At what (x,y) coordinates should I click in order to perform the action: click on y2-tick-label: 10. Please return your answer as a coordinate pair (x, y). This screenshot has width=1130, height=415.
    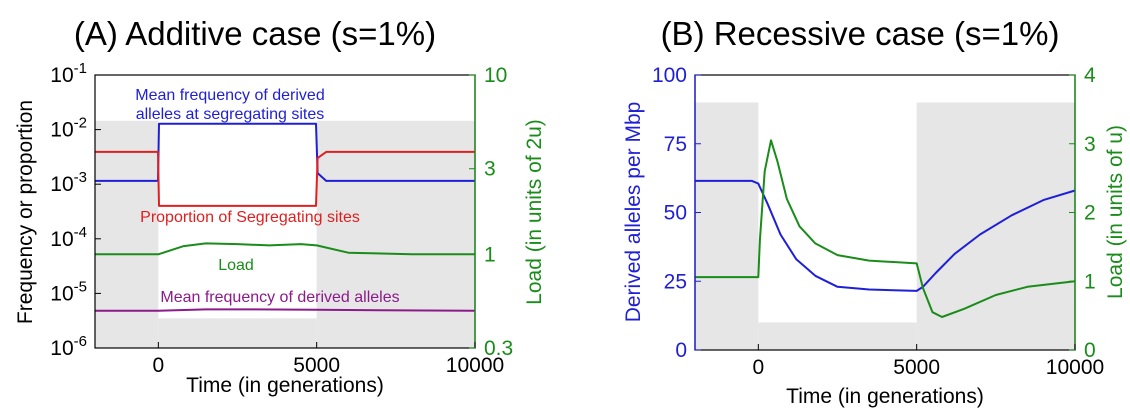
    Looking at the image, I should click on (495, 75).